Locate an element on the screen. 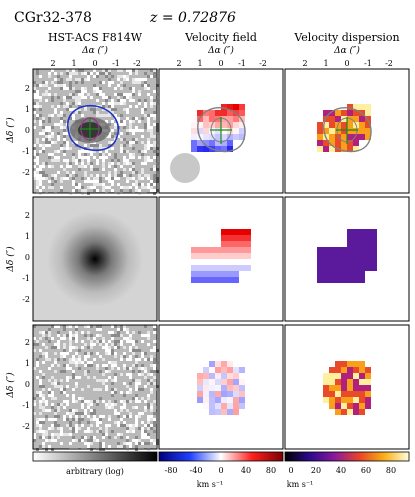 The image size is (415, 497). panel-frame is located at coordinates (95, 387).